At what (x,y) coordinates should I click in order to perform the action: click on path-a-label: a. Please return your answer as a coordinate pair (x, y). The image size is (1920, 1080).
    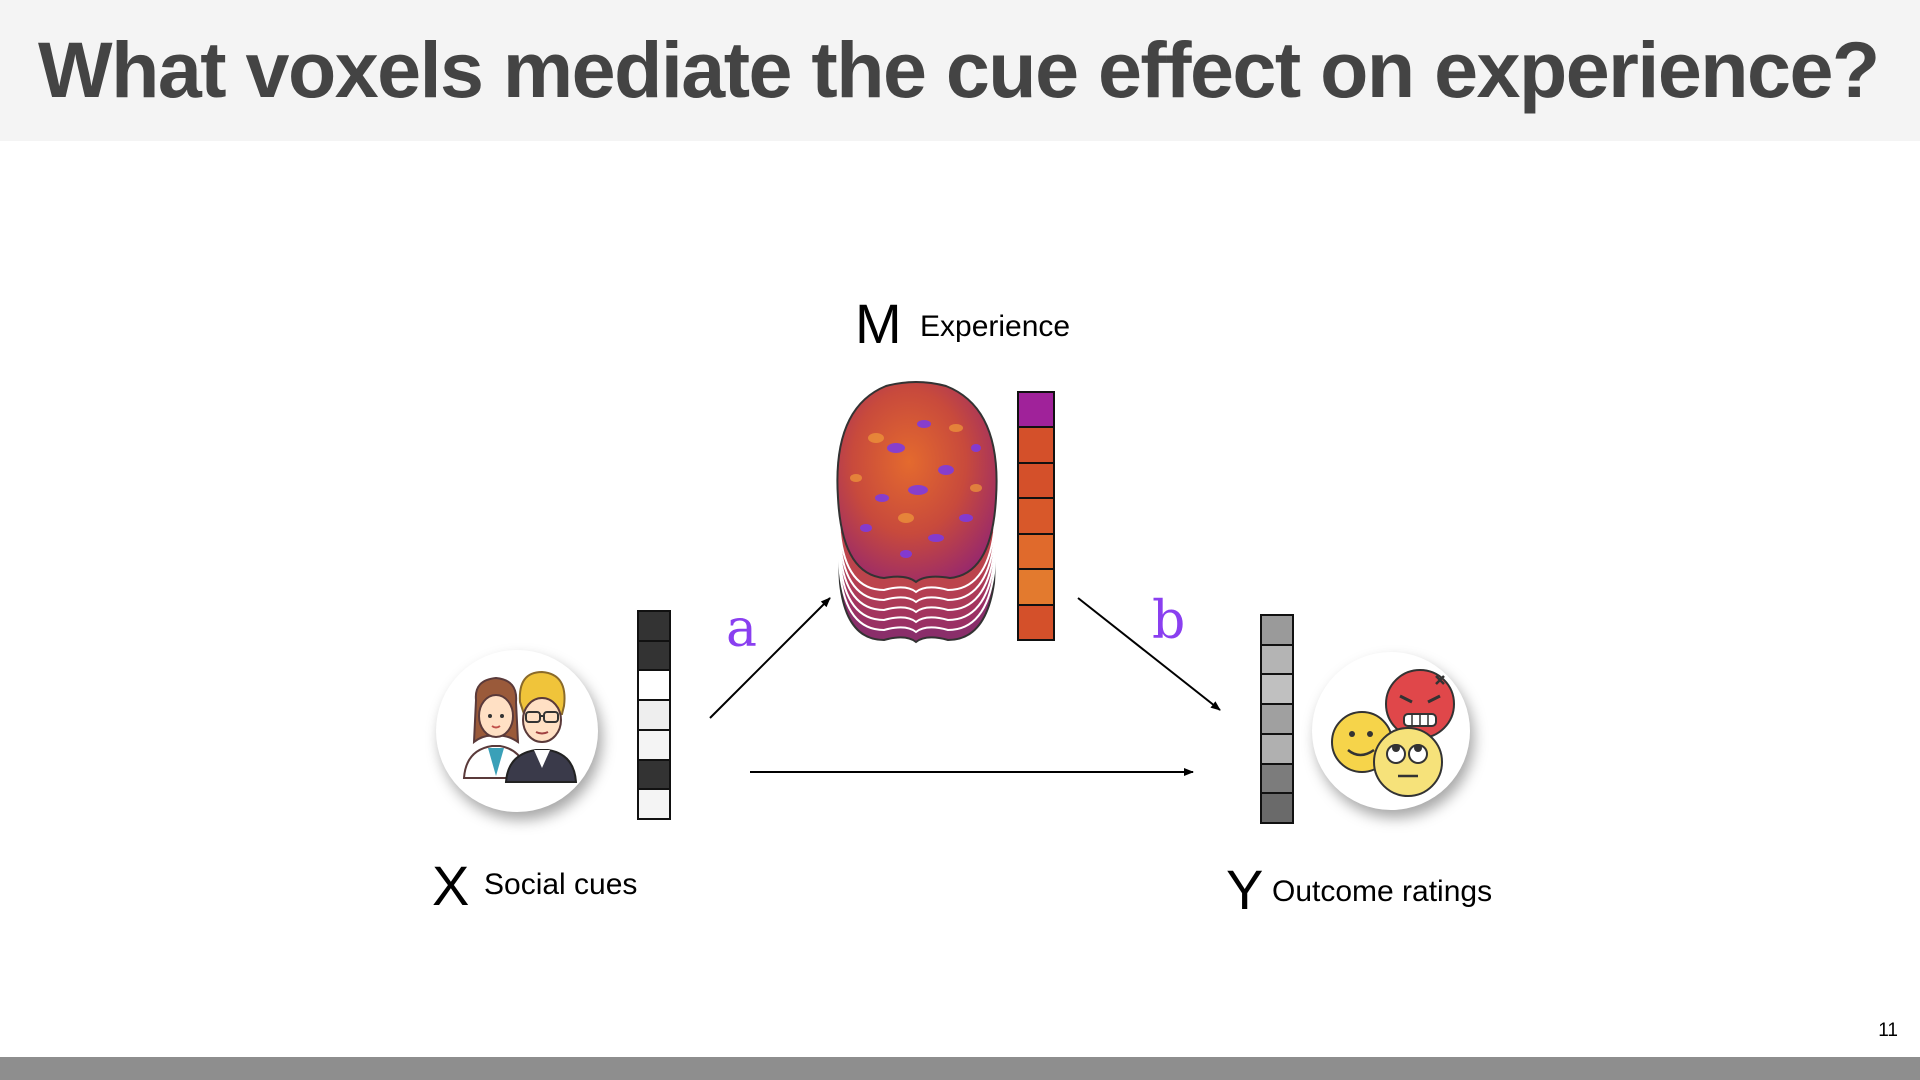
    Looking at the image, I should click on (742, 629).